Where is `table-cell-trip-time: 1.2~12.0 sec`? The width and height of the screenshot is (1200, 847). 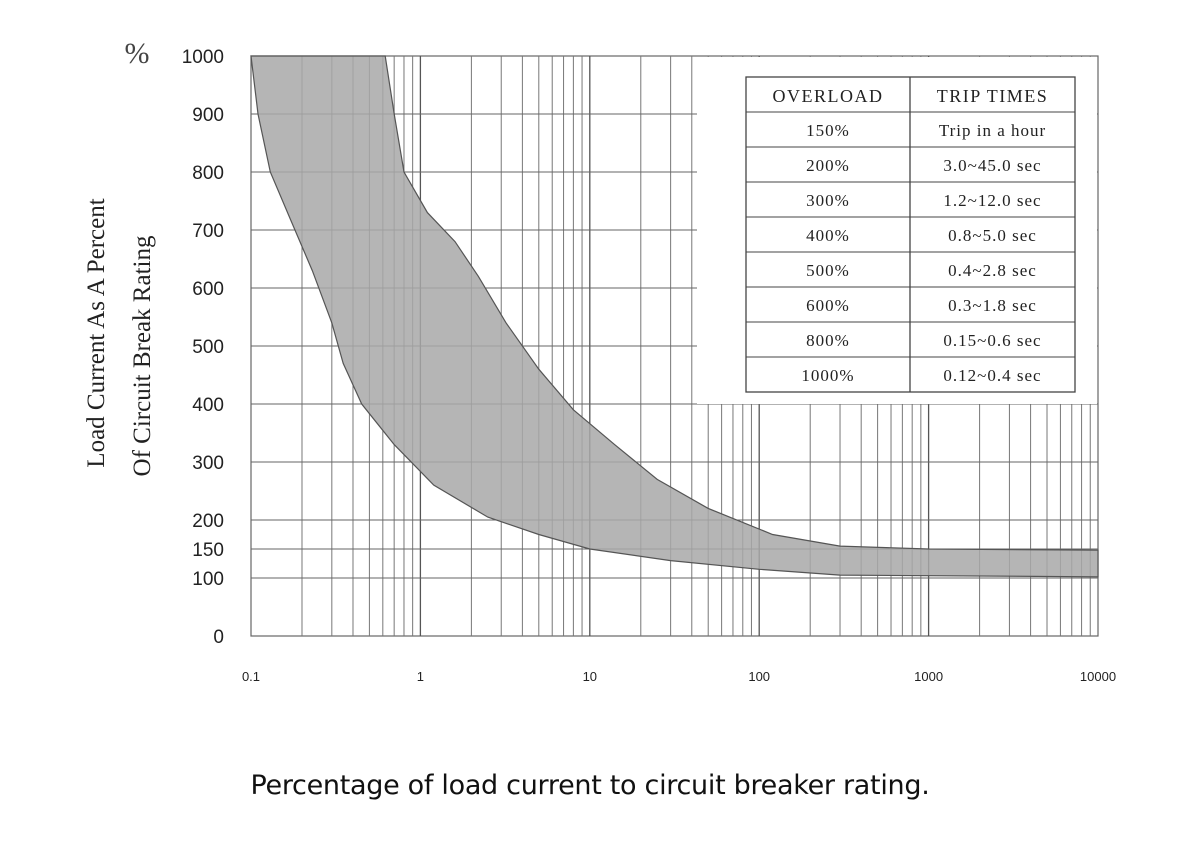
table-cell-trip-time: 1.2~12.0 sec is located at coordinates (992, 200).